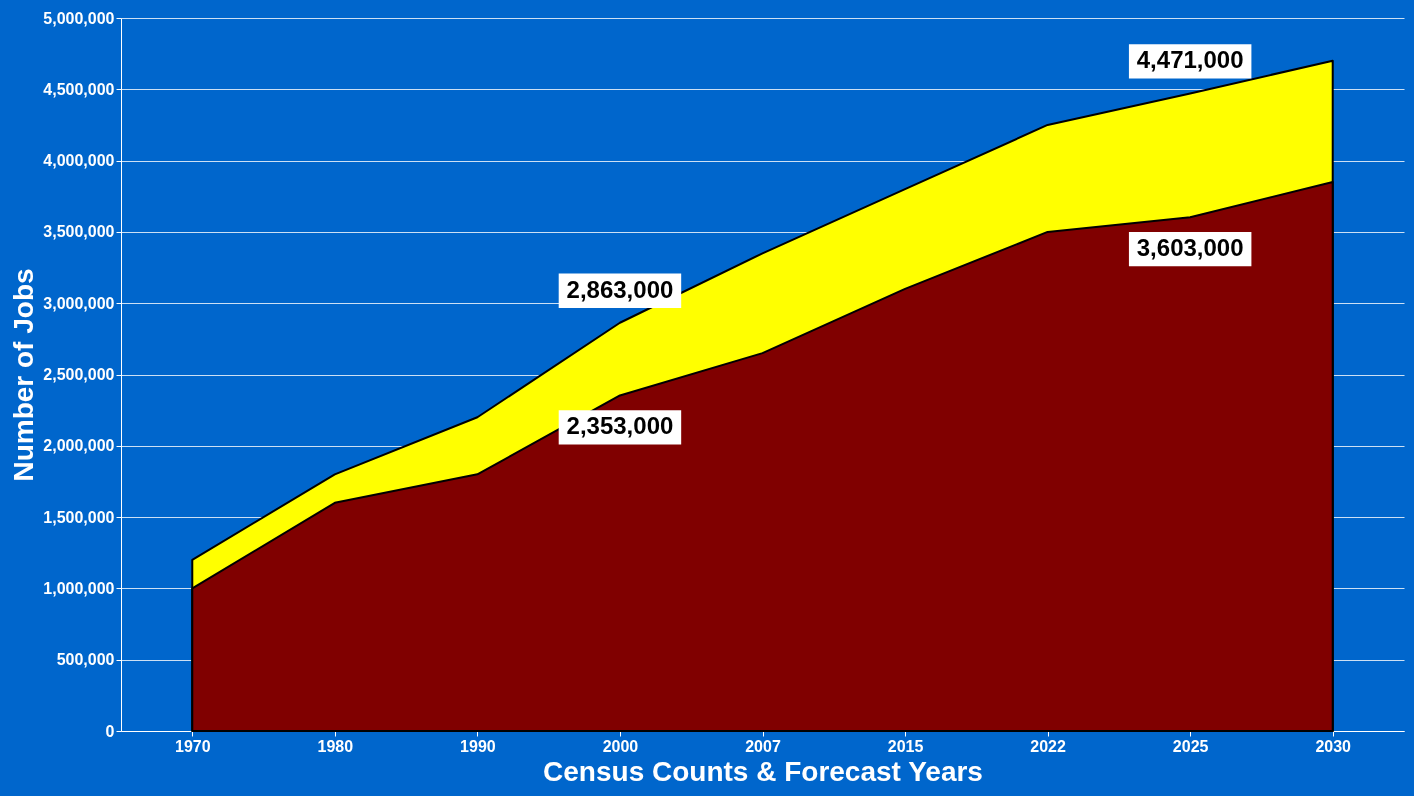 Image resolution: width=1414 pixels, height=796 pixels. I want to click on x-tick-label: 2022, so click(1048, 746).